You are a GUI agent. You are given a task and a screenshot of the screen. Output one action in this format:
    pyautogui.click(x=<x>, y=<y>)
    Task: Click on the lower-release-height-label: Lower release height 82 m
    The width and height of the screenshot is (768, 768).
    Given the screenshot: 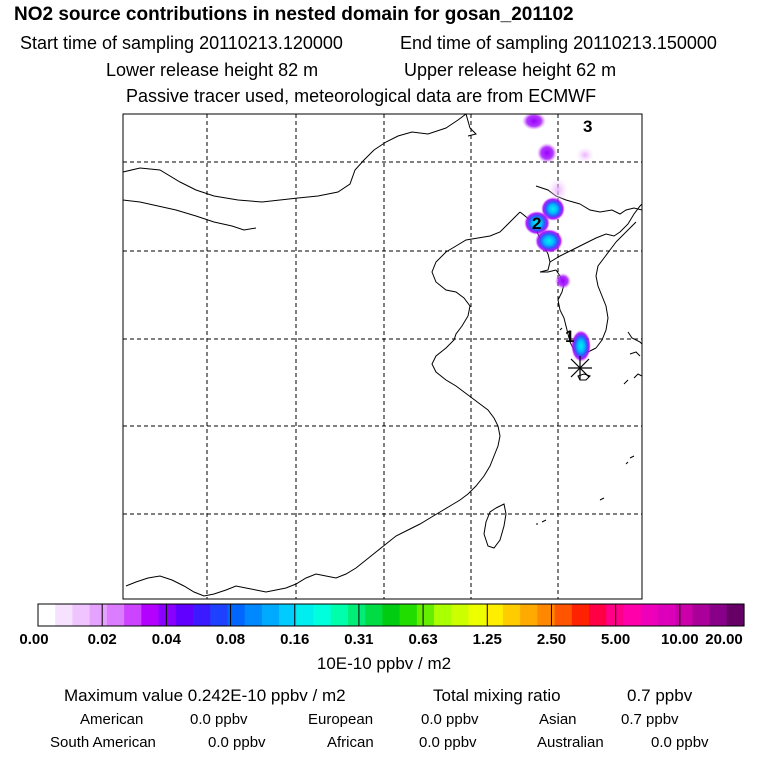 What is the action you would take?
    pyautogui.click(x=212, y=70)
    